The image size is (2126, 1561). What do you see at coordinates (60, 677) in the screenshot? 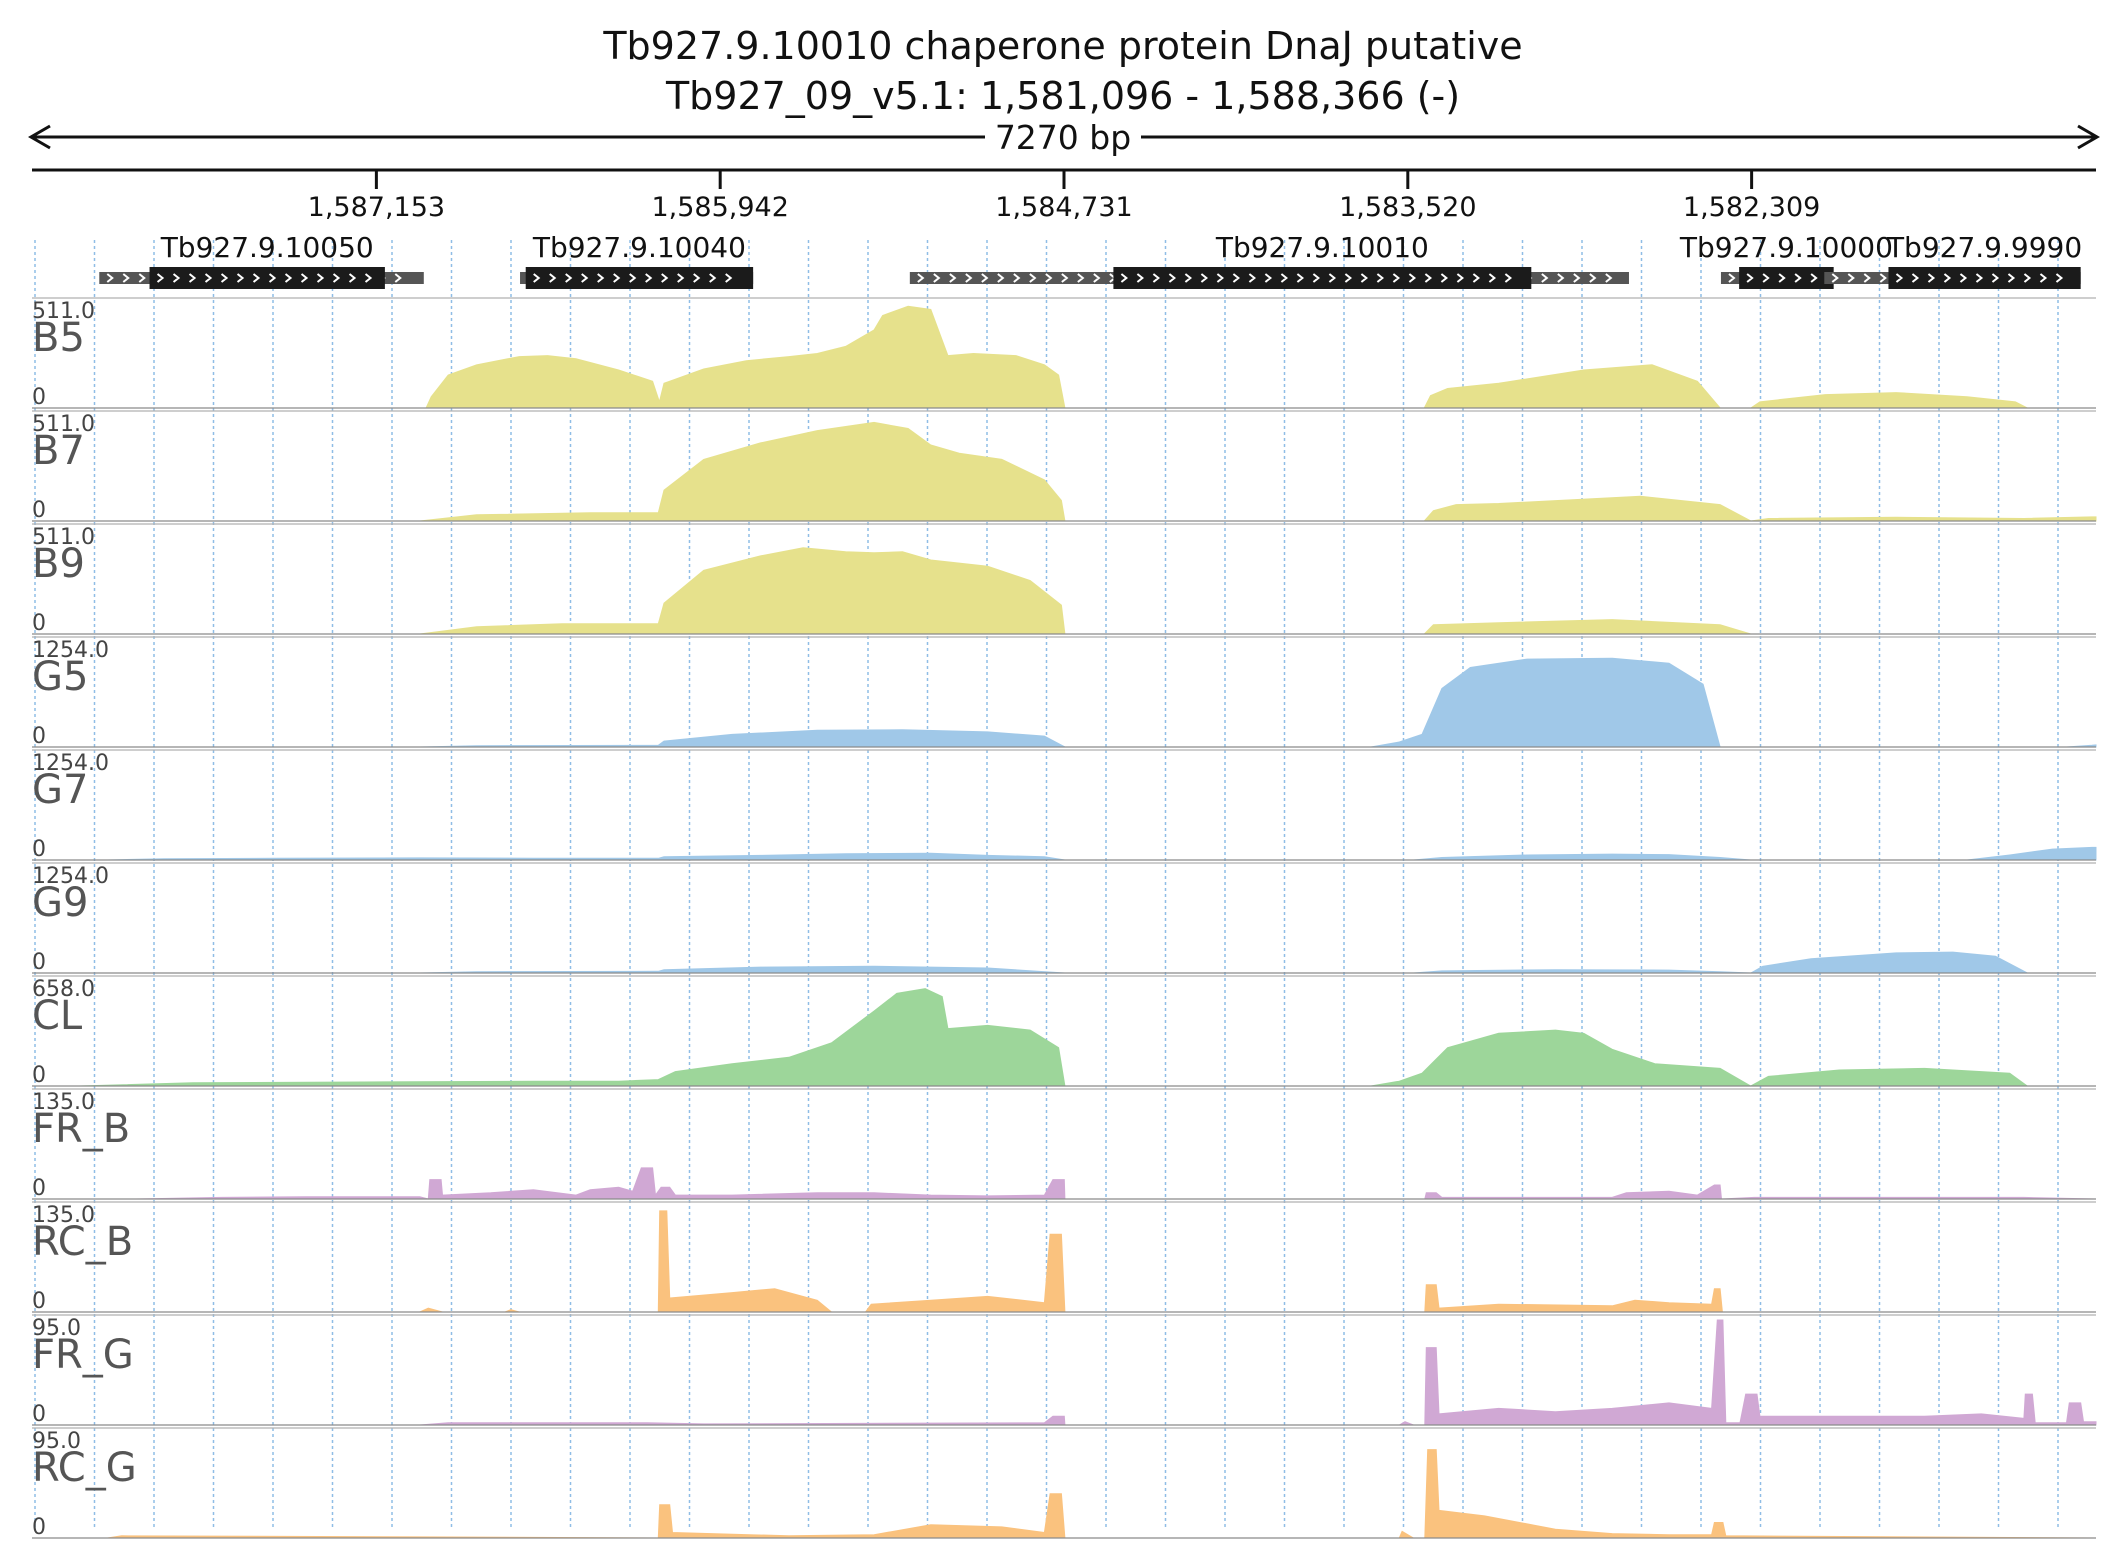
I see `track-name: G5` at bounding box center [60, 677].